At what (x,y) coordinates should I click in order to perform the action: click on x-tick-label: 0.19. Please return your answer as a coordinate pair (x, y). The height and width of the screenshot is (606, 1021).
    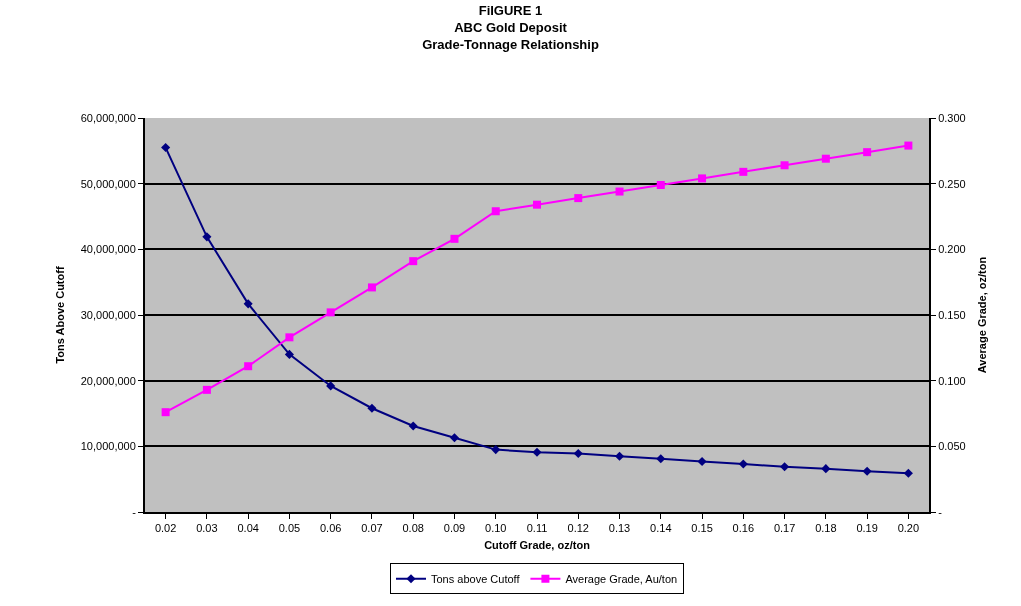
    Looking at the image, I should click on (867, 528).